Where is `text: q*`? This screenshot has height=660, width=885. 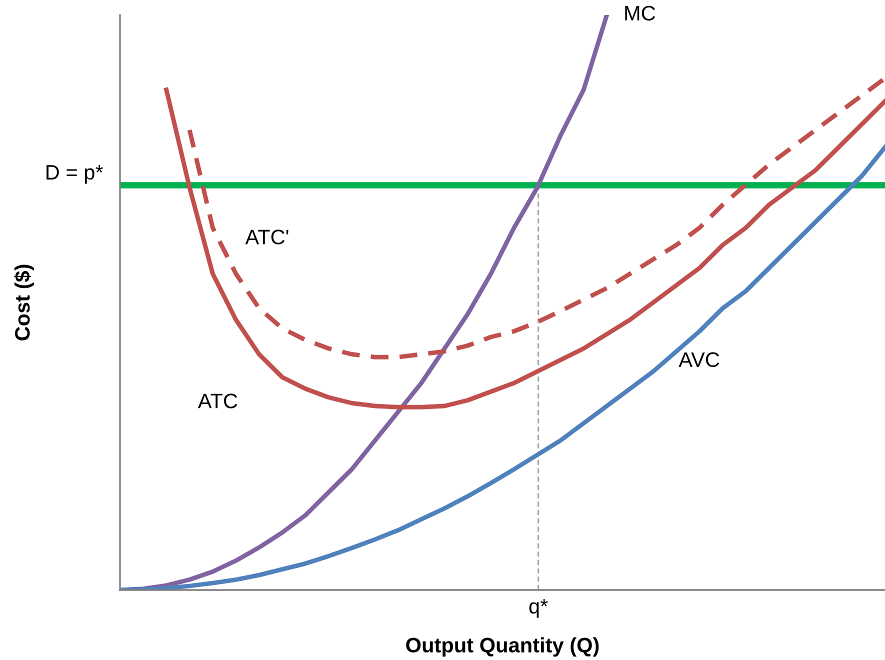 text: q* is located at coordinates (538, 608).